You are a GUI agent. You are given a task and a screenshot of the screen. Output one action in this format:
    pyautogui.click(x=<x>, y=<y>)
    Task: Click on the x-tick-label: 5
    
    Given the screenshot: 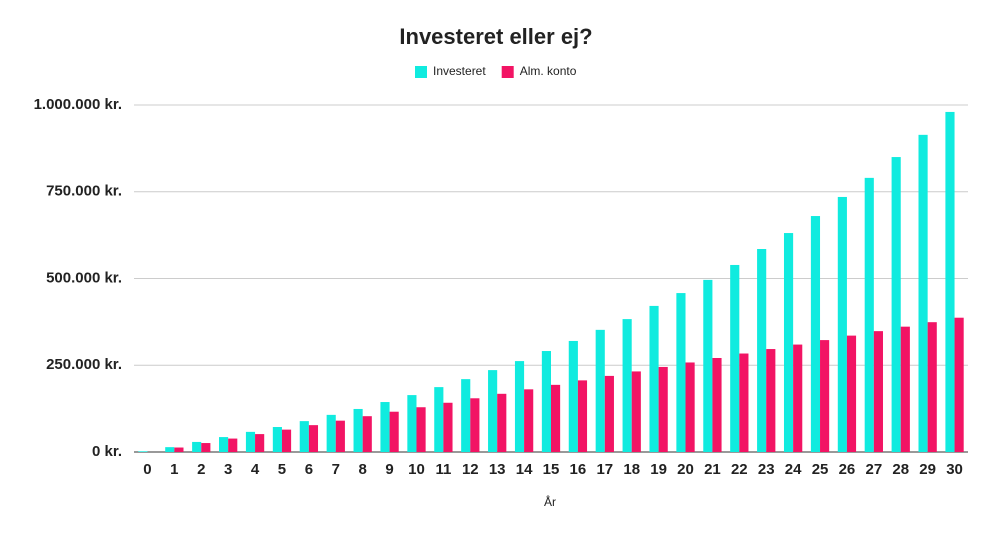 What is the action you would take?
    pyautogui.click(x=282, y=469)
    